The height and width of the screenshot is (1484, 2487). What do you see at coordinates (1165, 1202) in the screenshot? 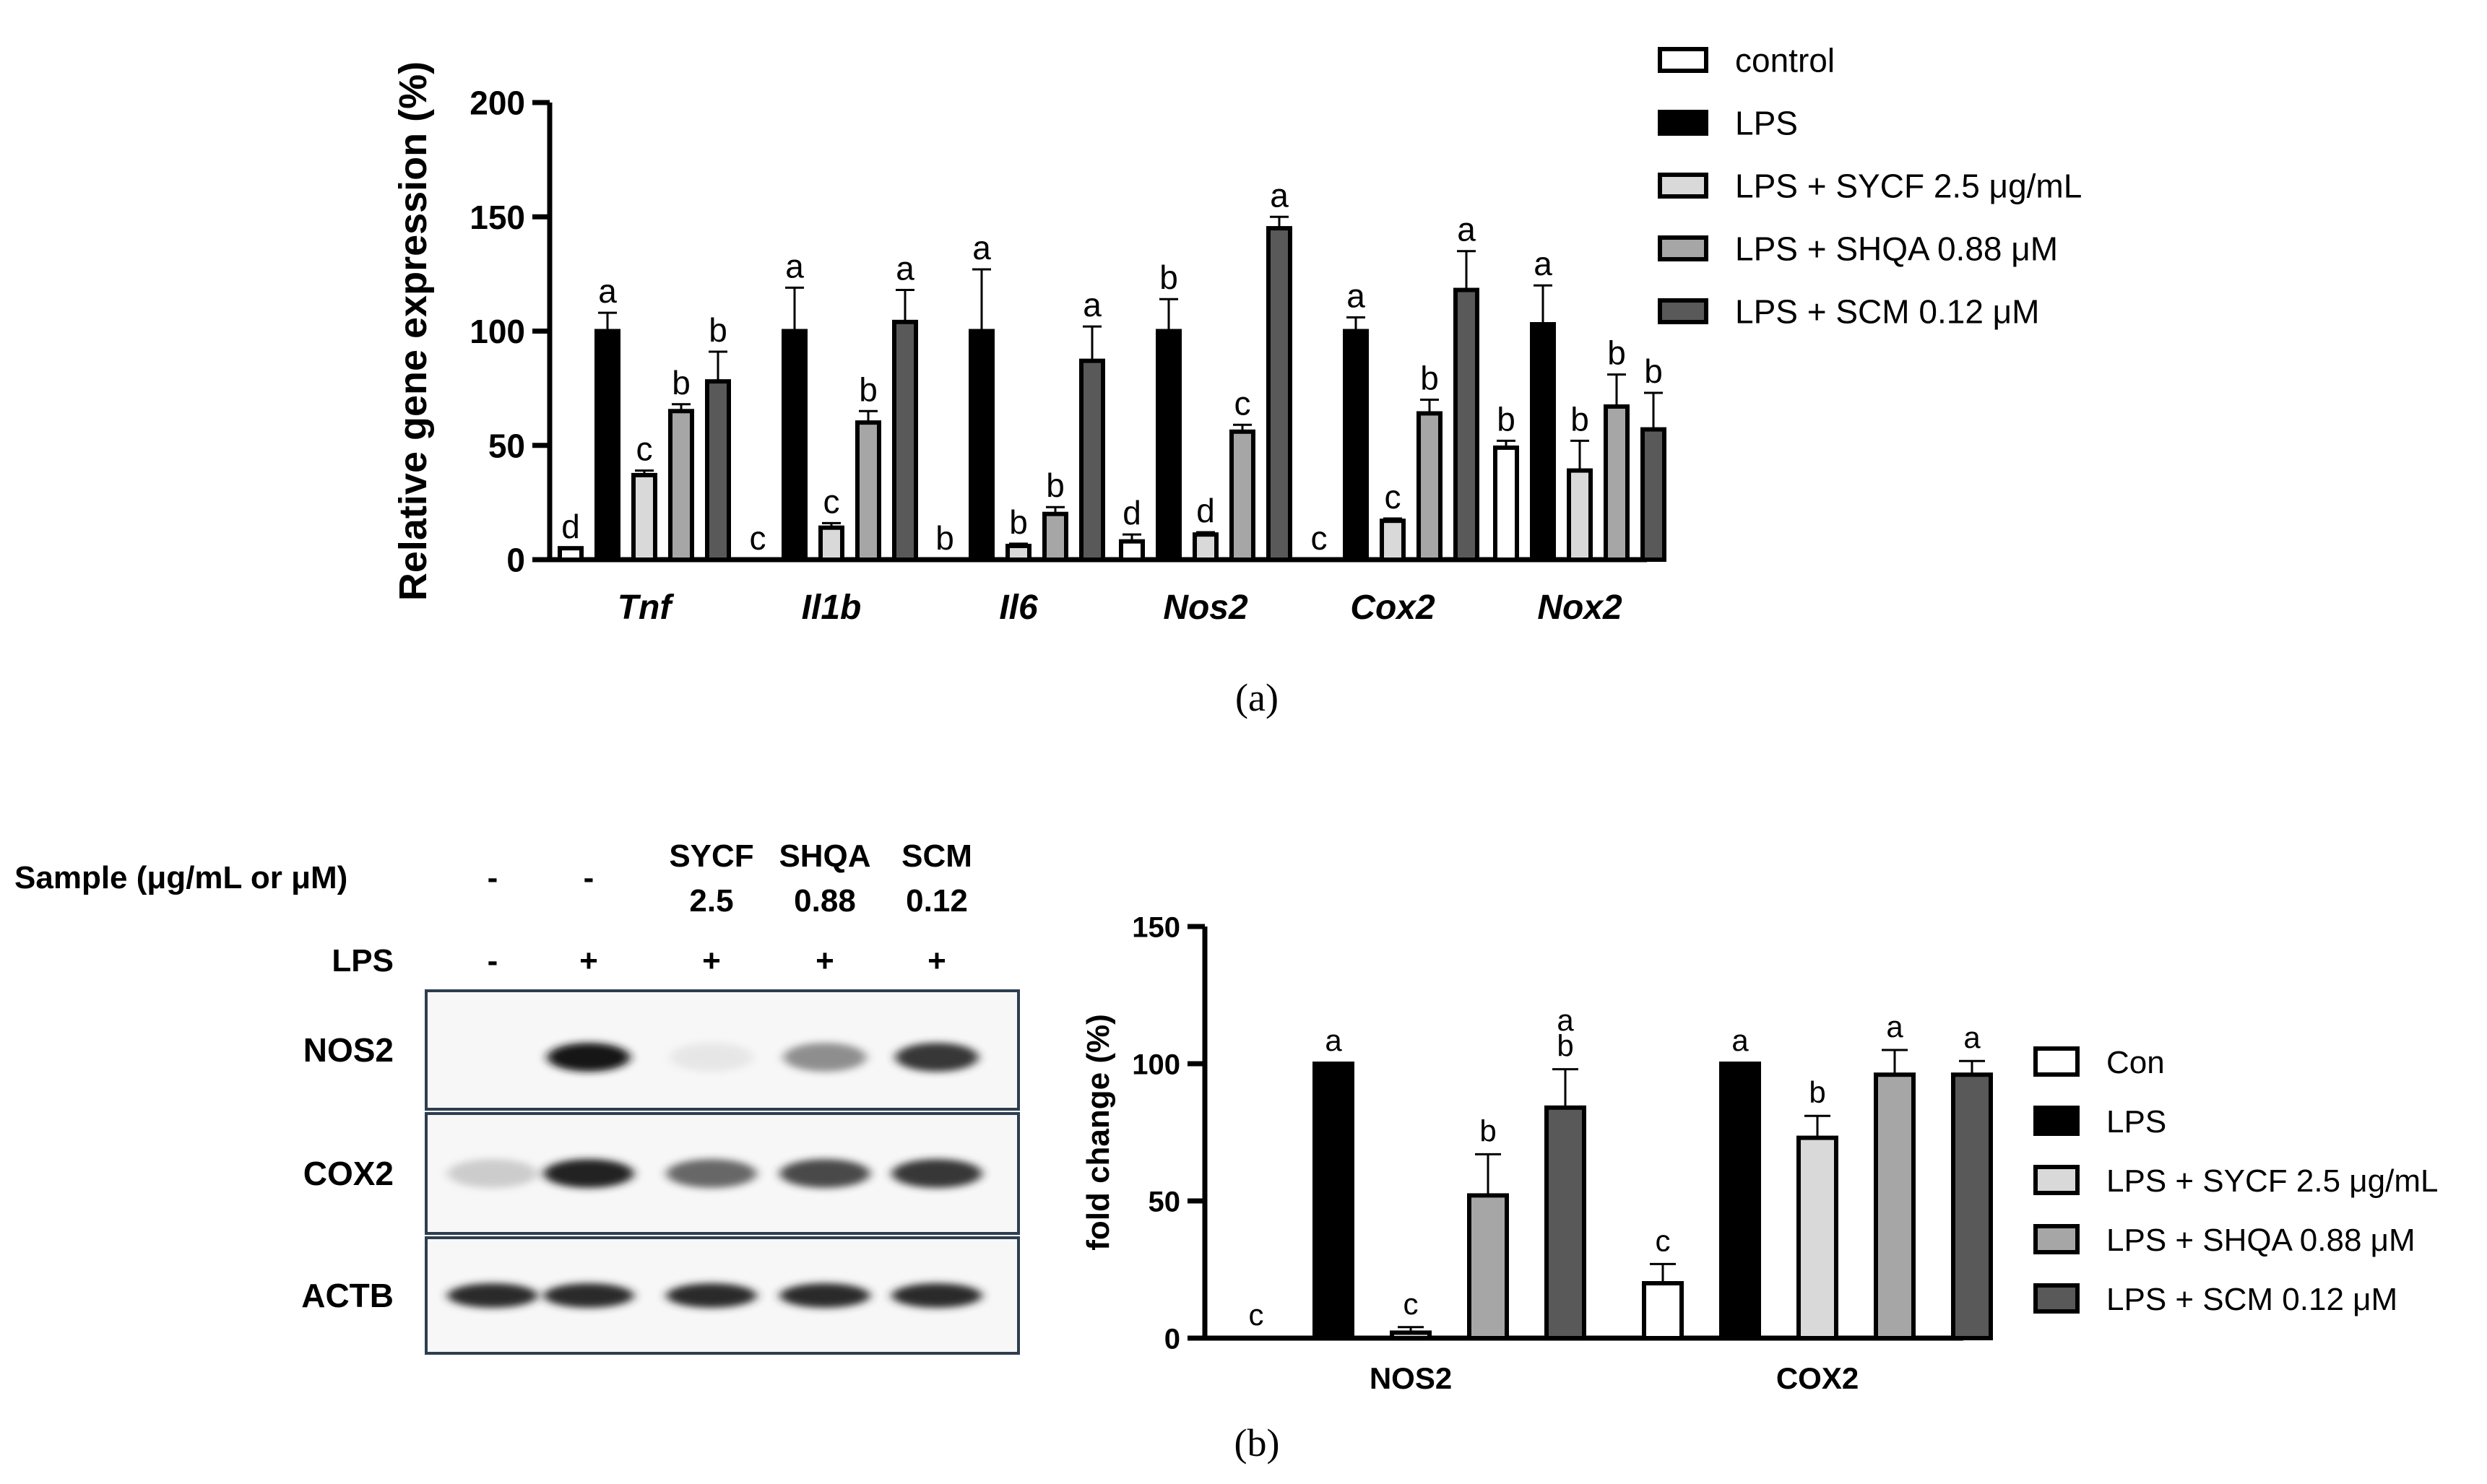
I see `y-tick-label: 50` at bounding box center [1165, 1202].